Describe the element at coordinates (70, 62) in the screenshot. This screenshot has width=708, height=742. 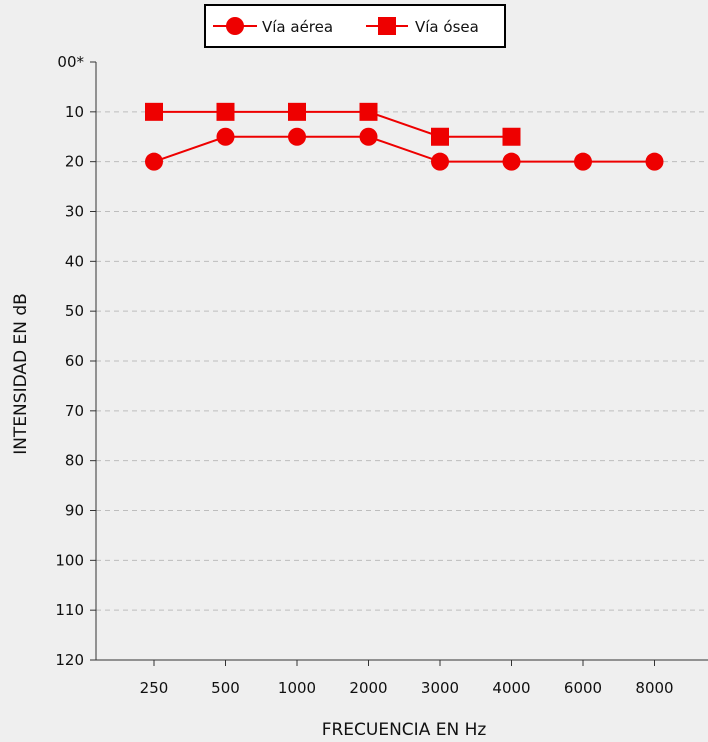
I see `y-tick-label: 00*` at that location.